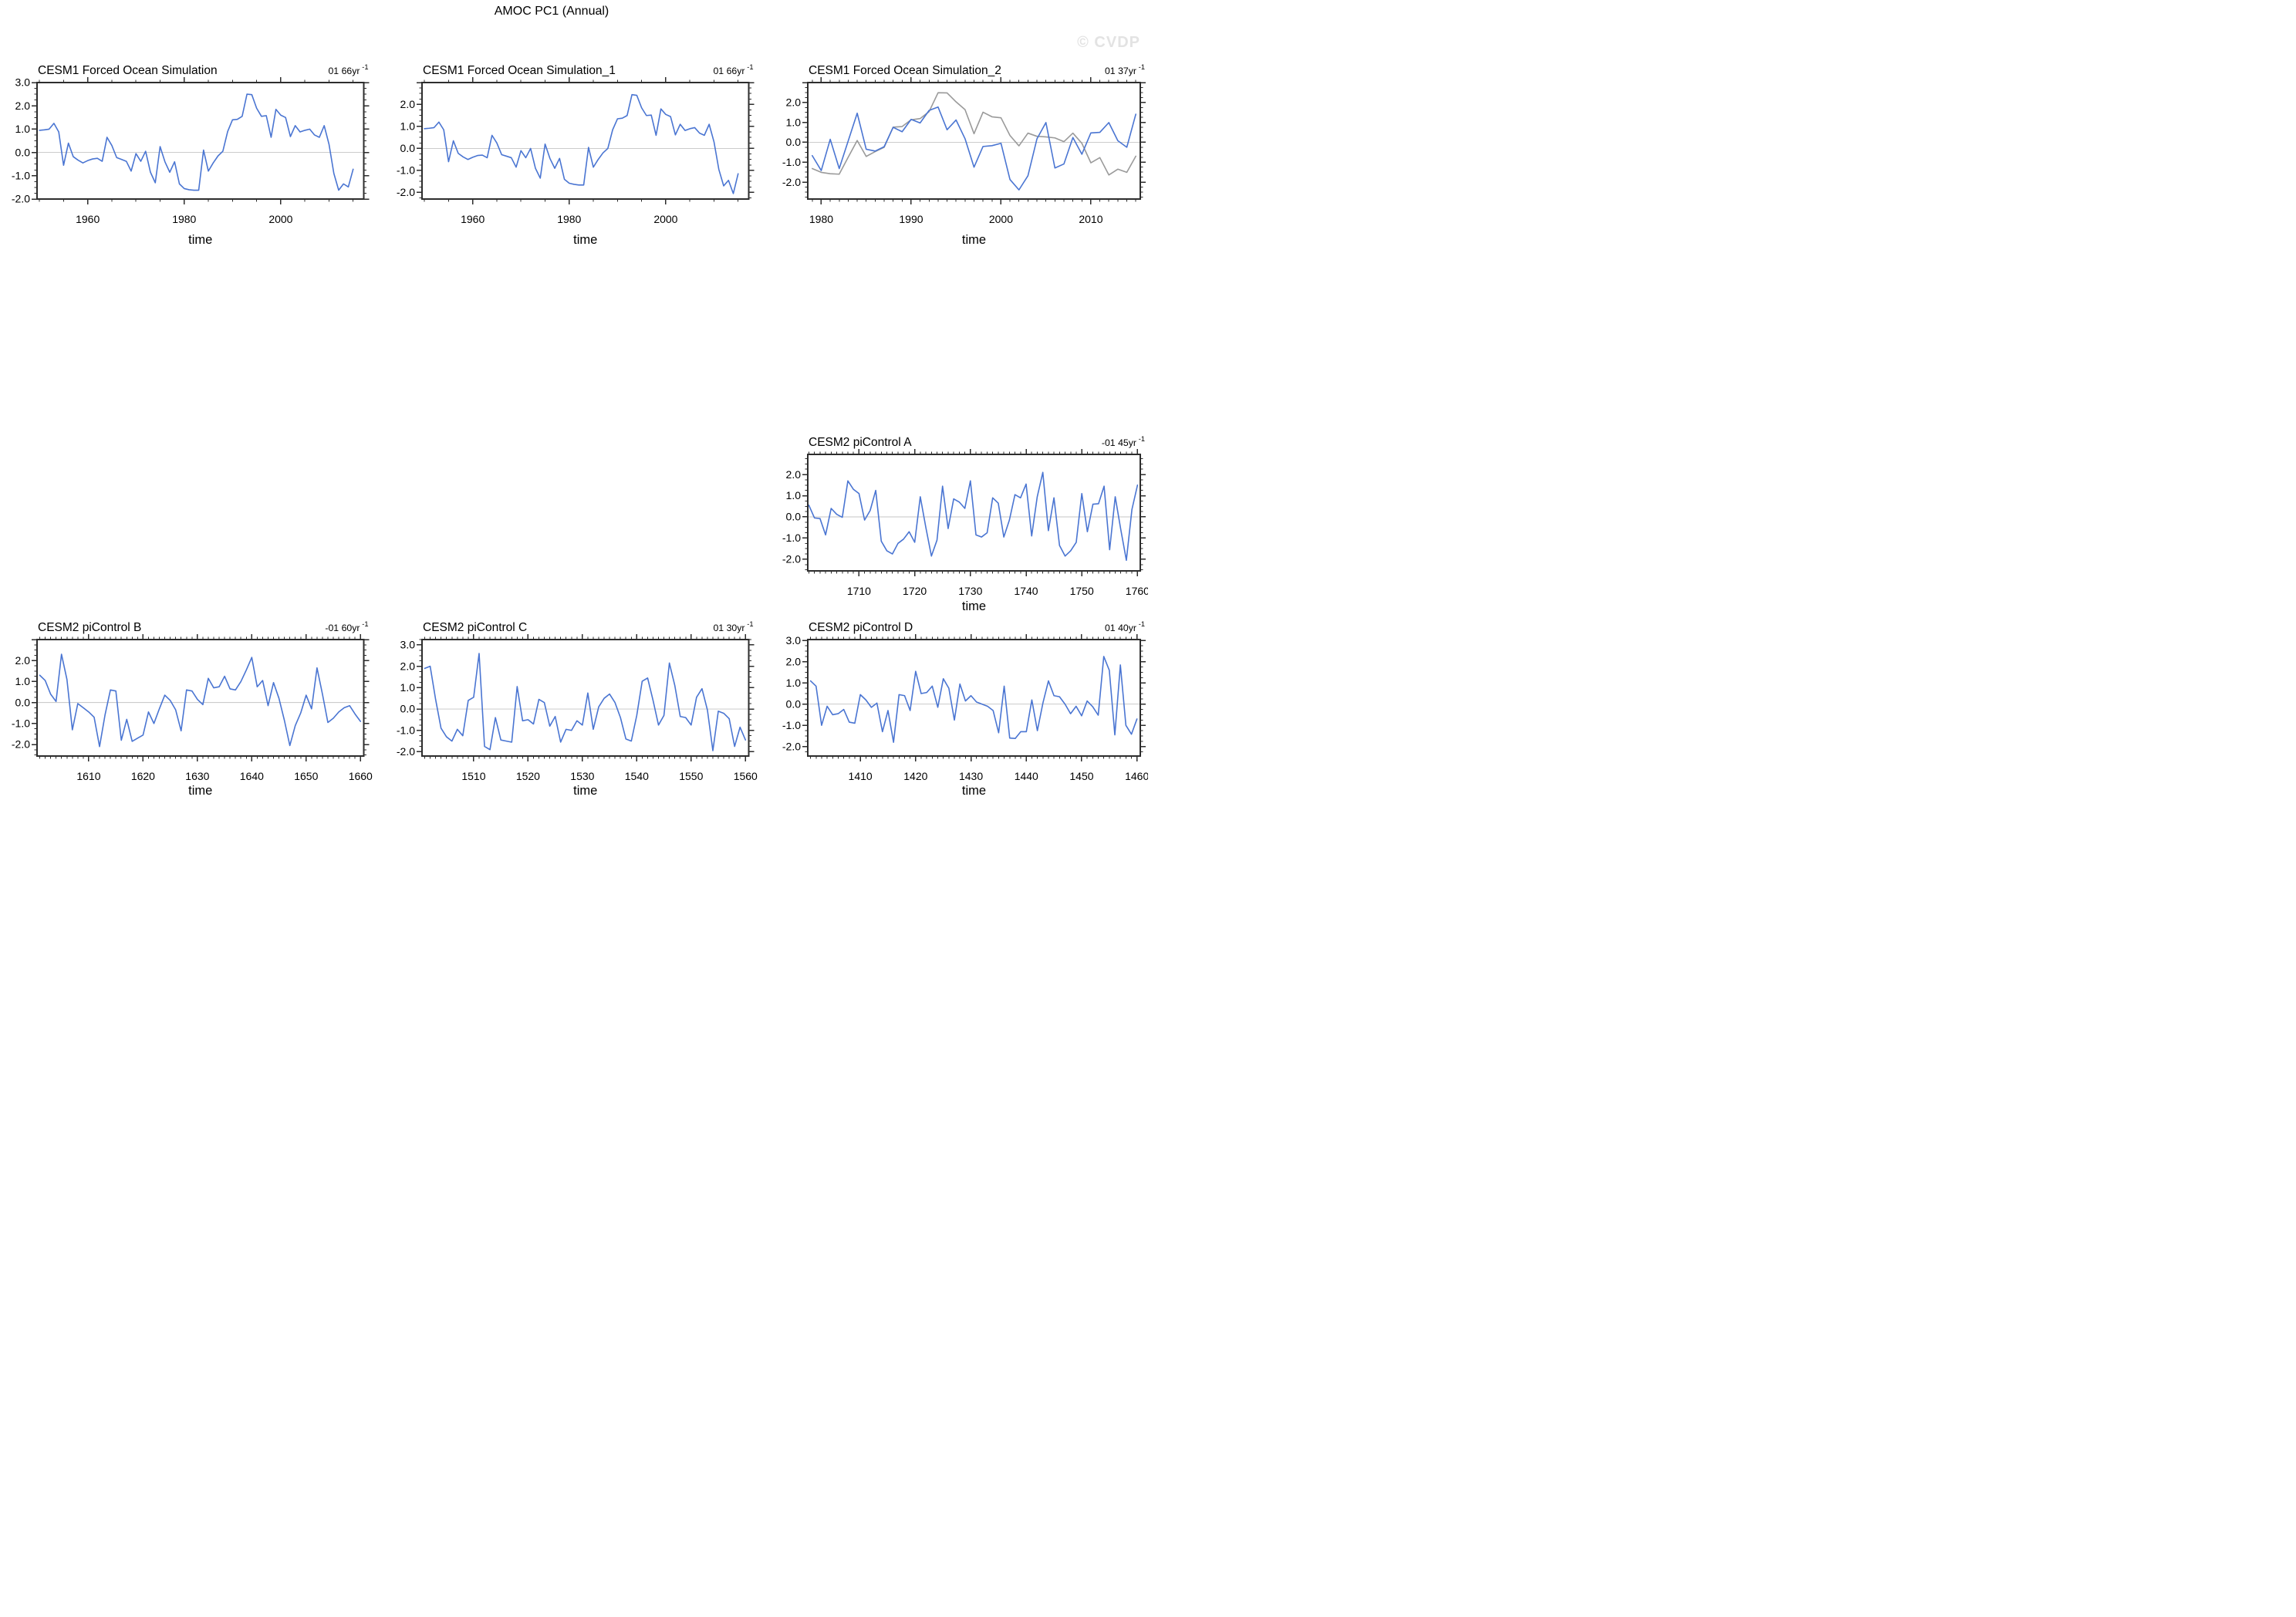 The image size is (2296, 1617). What do you see at coordinates (636, 776) in the screenshot?
I see `x-tick-label: 1540` at bounding box center [636, 776].